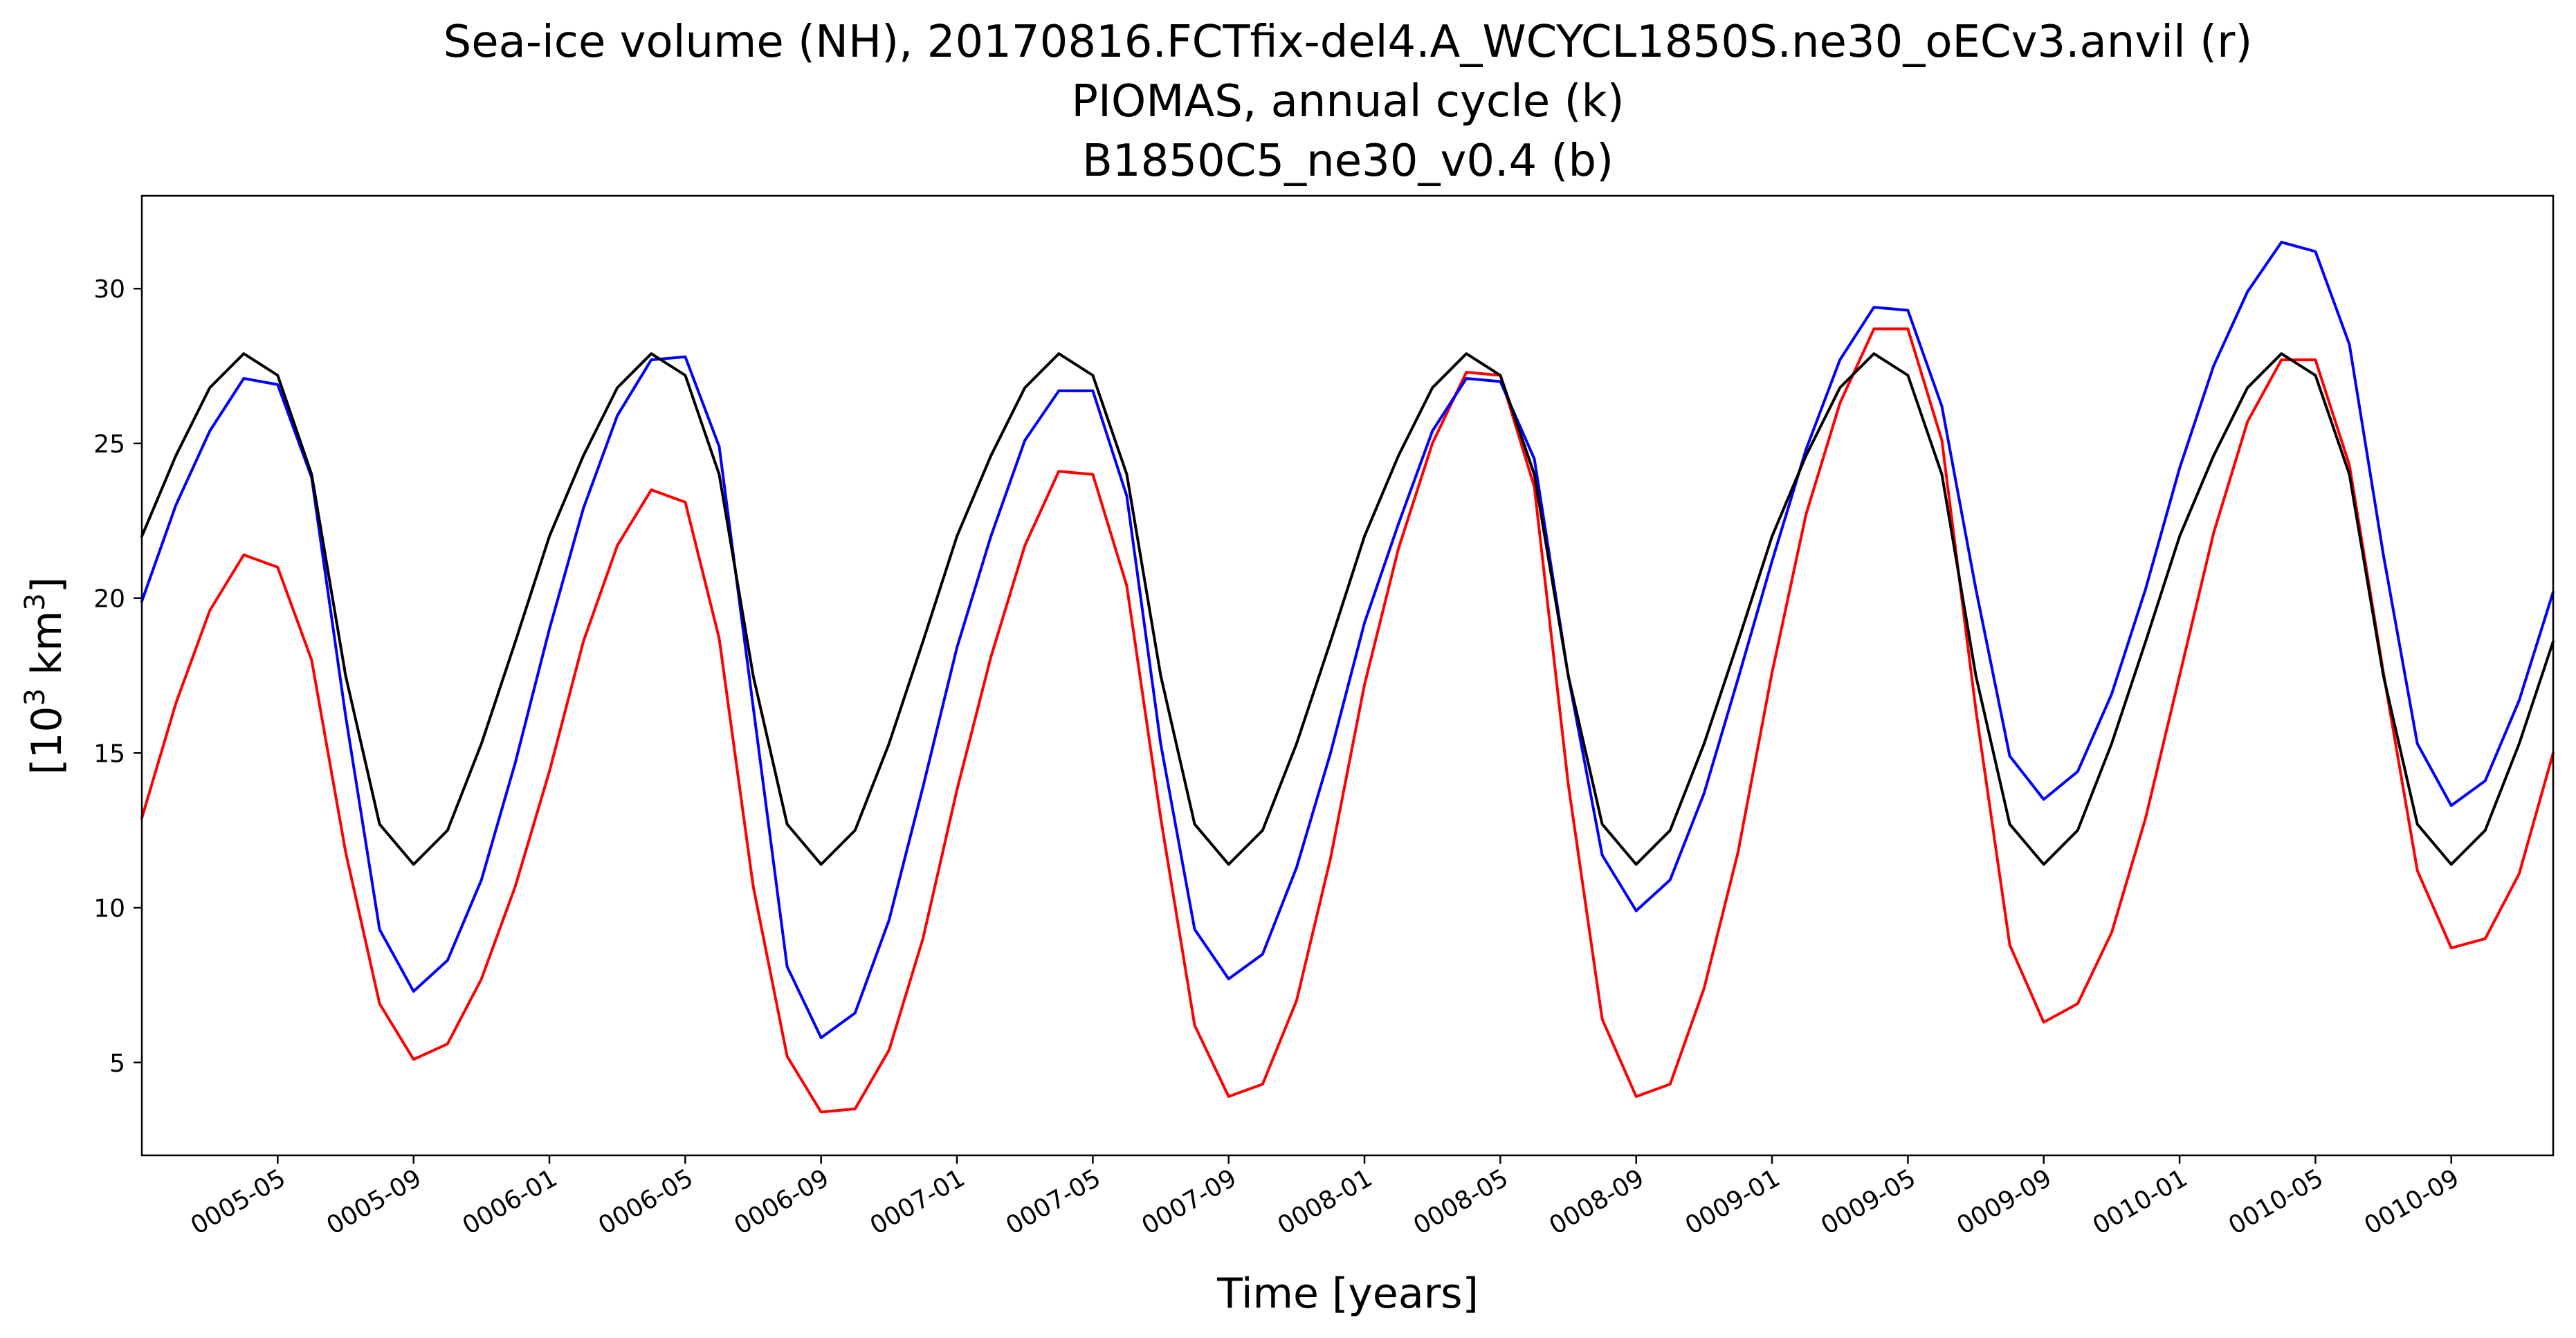 Image resolution: width=2576 pixels, height=1338 pixels. What do you see at coordinates (109, 289) in the screenshot?
I see `y-tick-label: 30` at bounding box center [109, 289].